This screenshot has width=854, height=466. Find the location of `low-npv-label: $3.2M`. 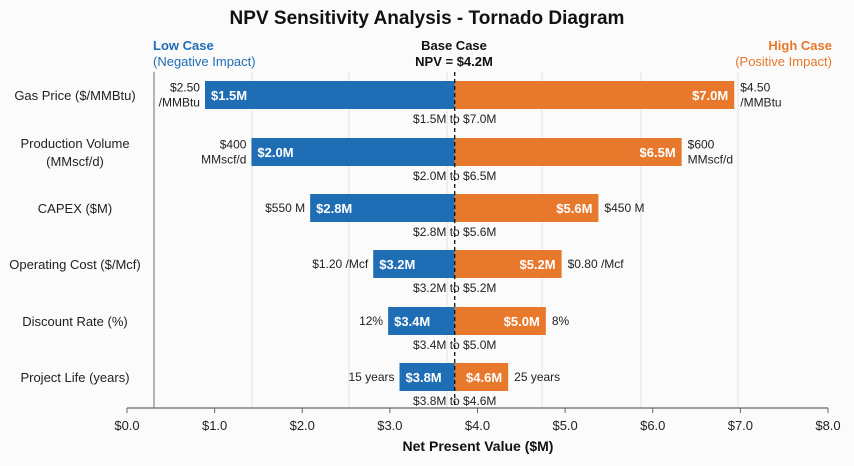

low-npv-label: $3.2M is located at coordinates (397, 264).